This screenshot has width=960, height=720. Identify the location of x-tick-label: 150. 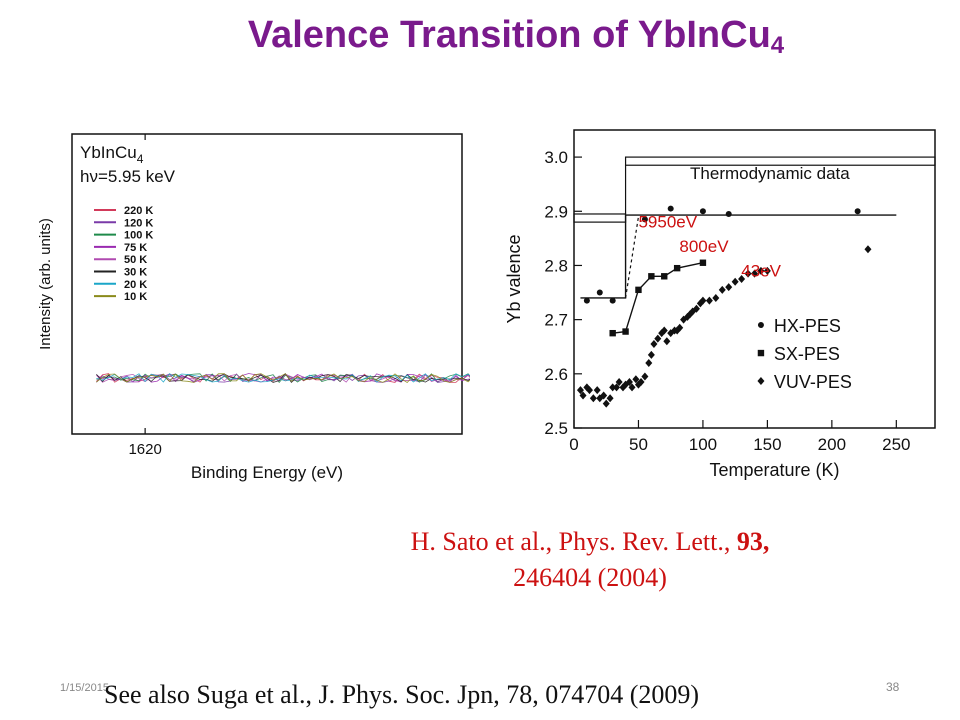
(767, 444).